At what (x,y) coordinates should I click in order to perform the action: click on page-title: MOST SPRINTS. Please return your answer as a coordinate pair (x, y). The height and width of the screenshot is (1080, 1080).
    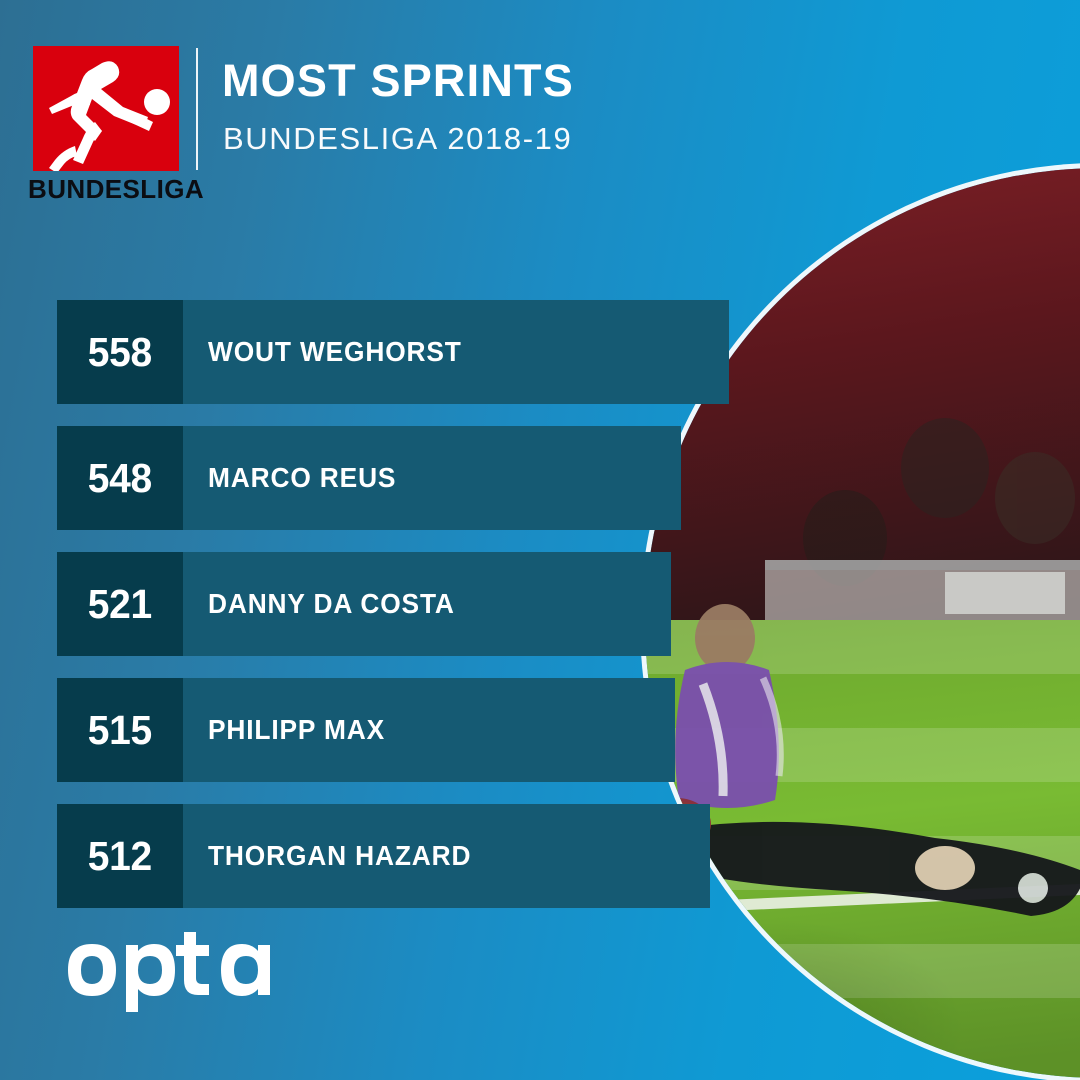
    Looking at the image, I should click on (398, 80).